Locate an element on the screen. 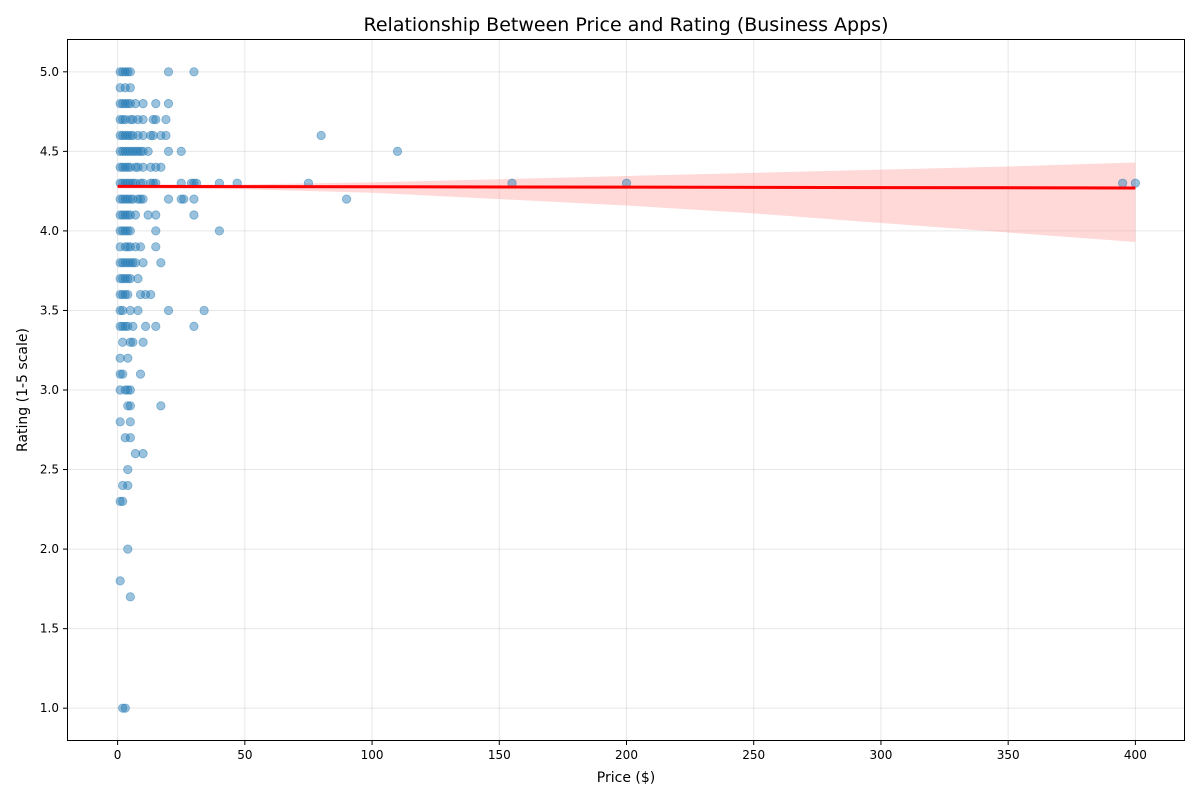 The width and height of the screenshot is (1200, 800). x-tick-label: 50 is located at coordinates (244, 755).